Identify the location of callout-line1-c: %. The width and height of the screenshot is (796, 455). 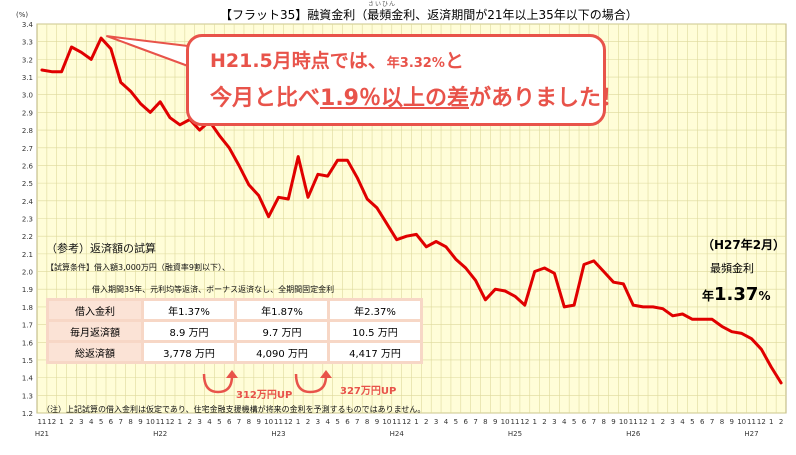
(438, 63).